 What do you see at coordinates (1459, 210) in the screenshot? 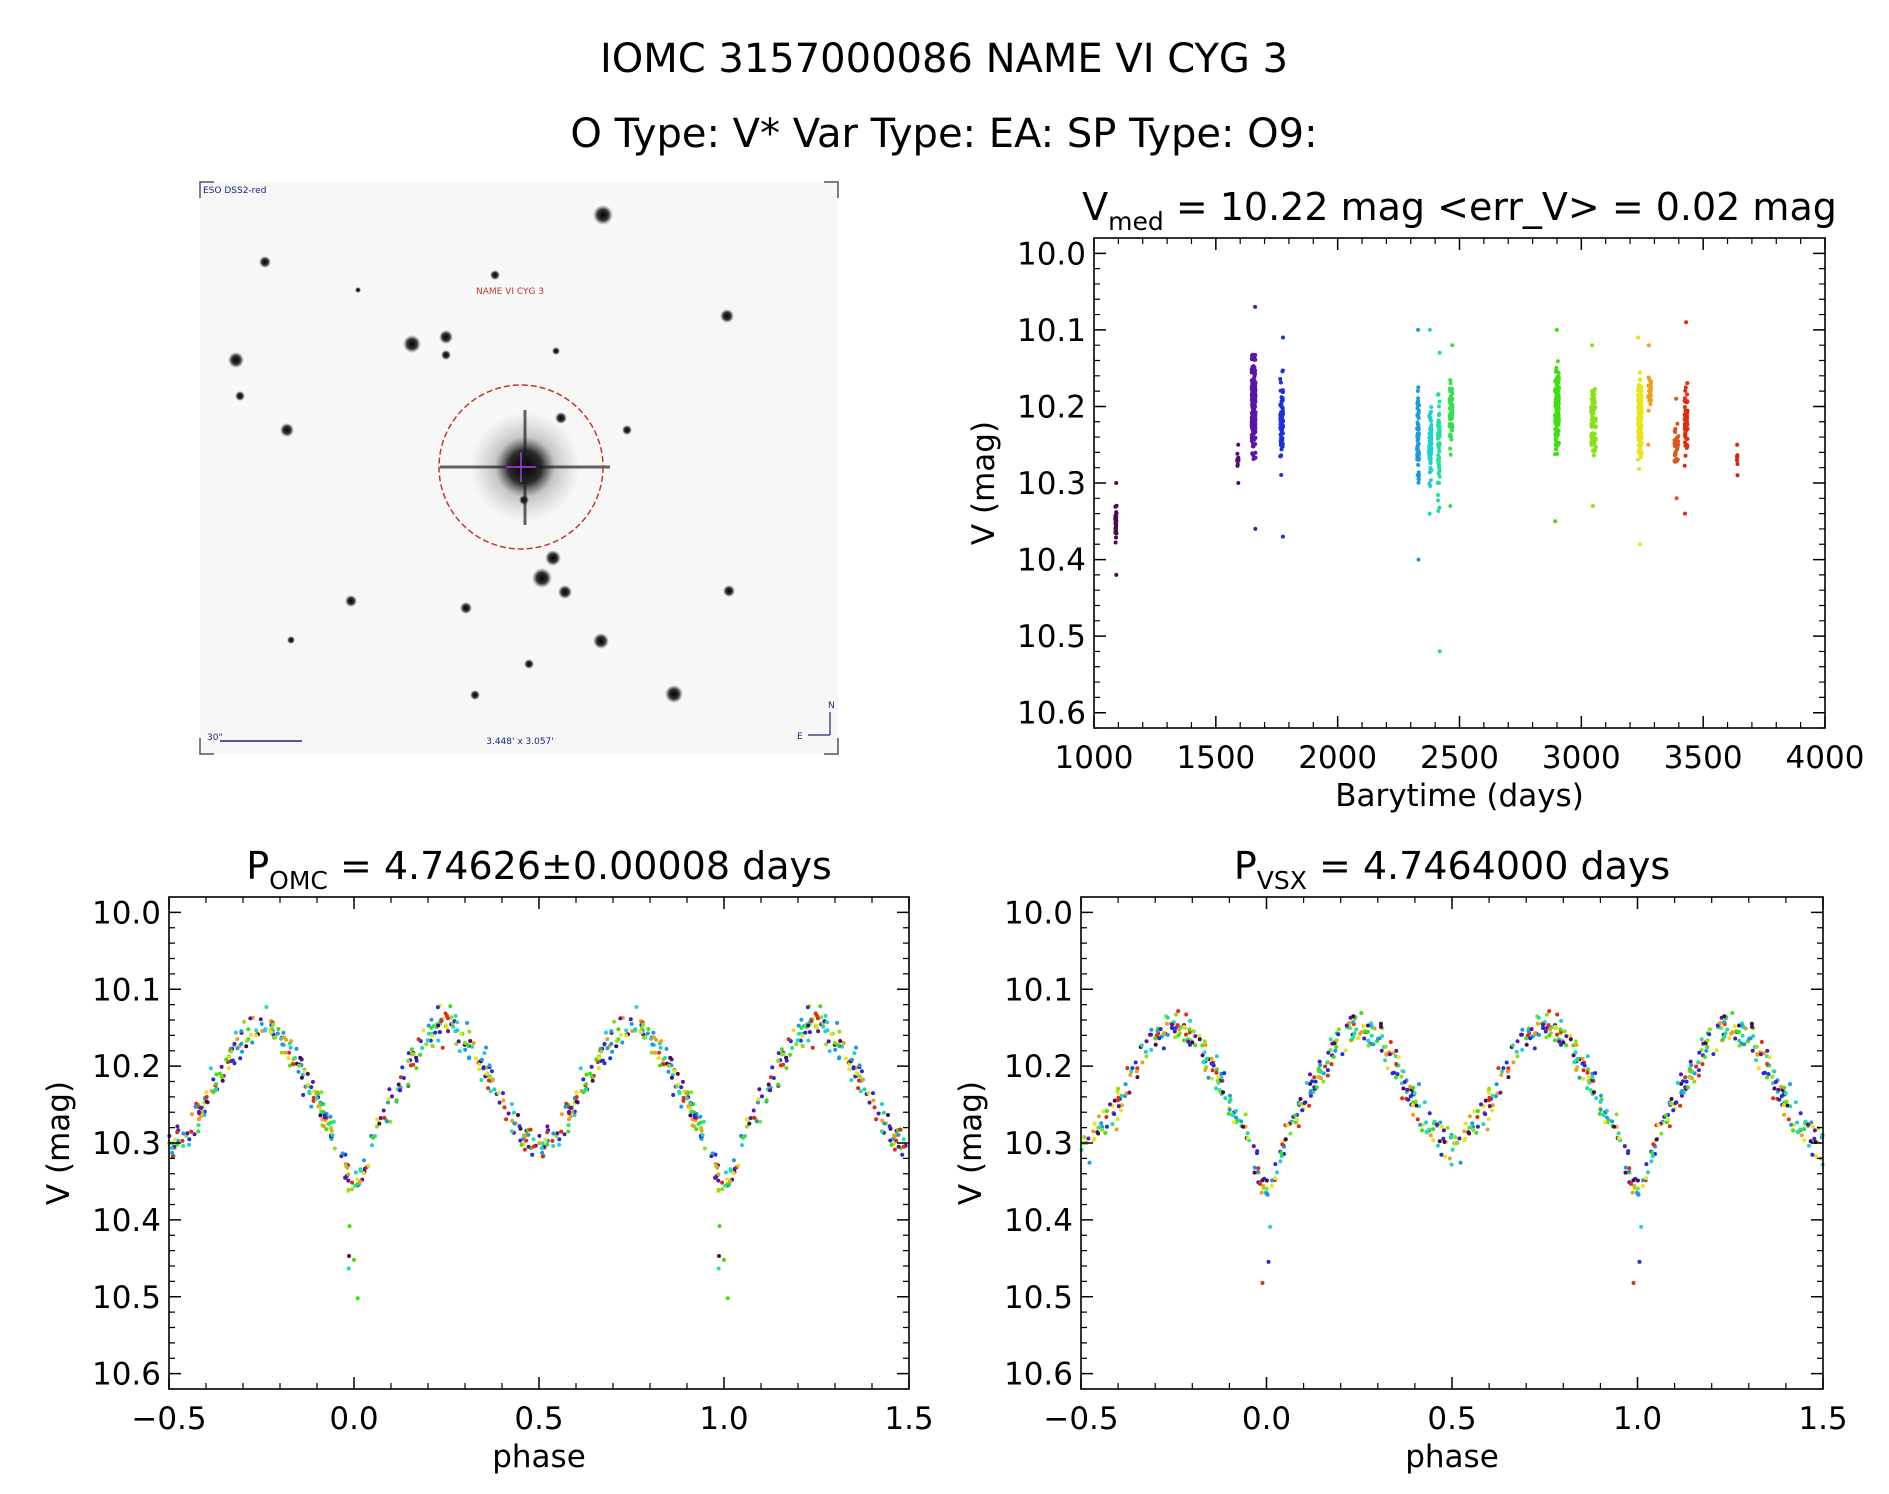
I see `chart-title: Vmed = 10.22 mag <err_V> = 0.02 mag` at bounding box center [1459, 210].